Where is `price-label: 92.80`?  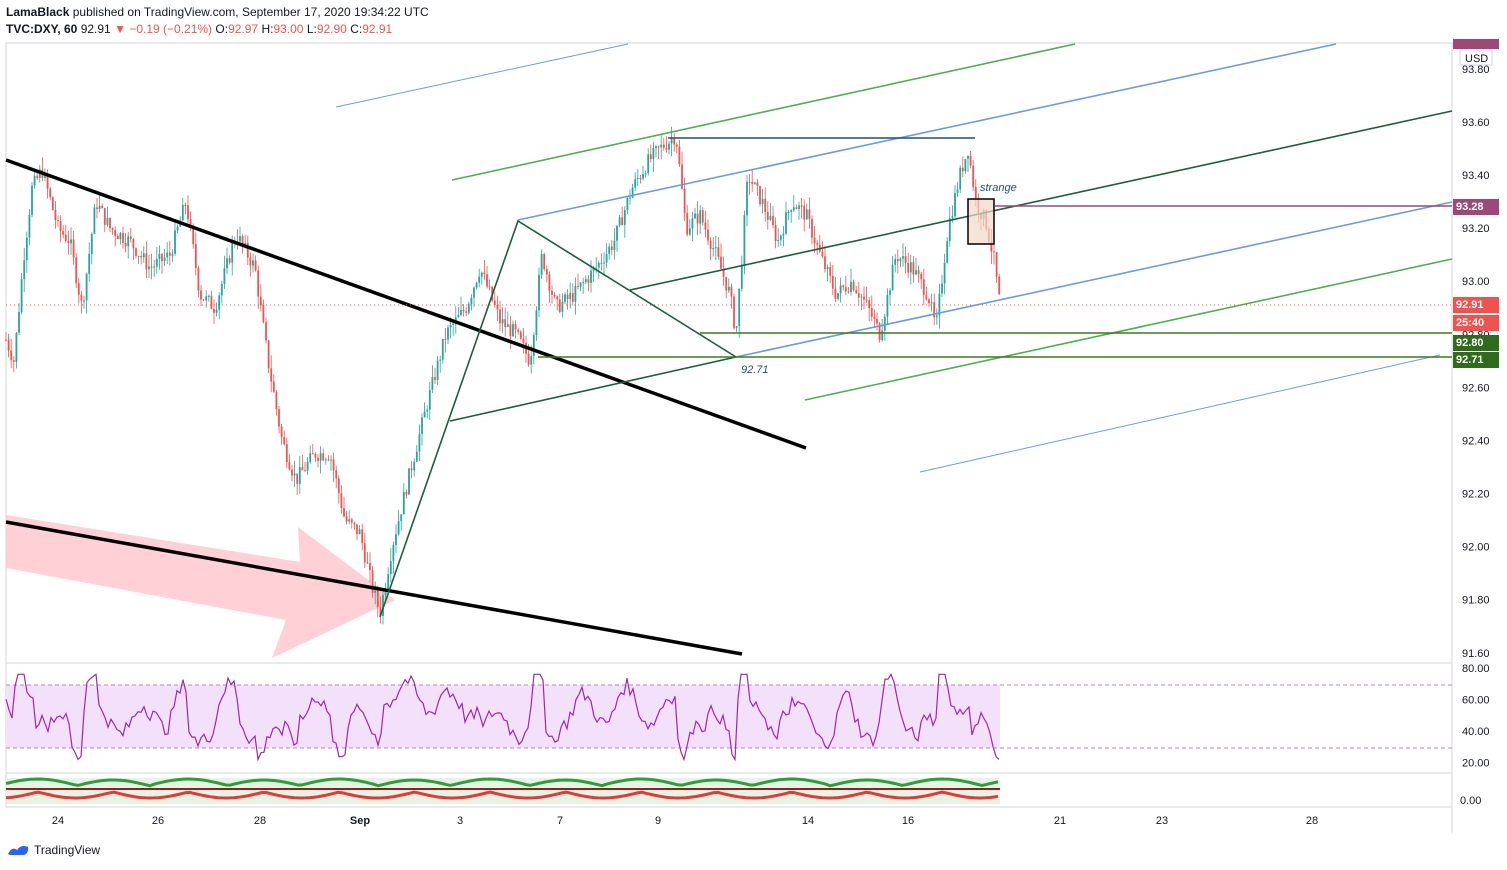
price-label: 92.80 is located at coordinates (1476, 343).